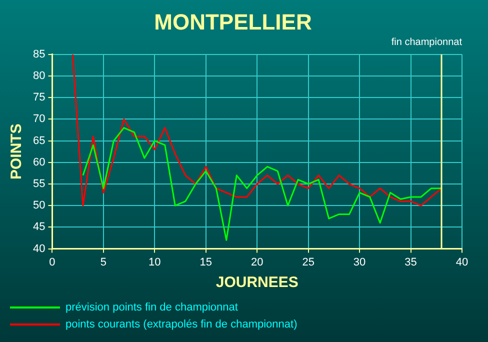  What do you see at coordinates (39, 162) in the screenshot?
I see `y-tick-label: 60` at bounding box center [39, 162].